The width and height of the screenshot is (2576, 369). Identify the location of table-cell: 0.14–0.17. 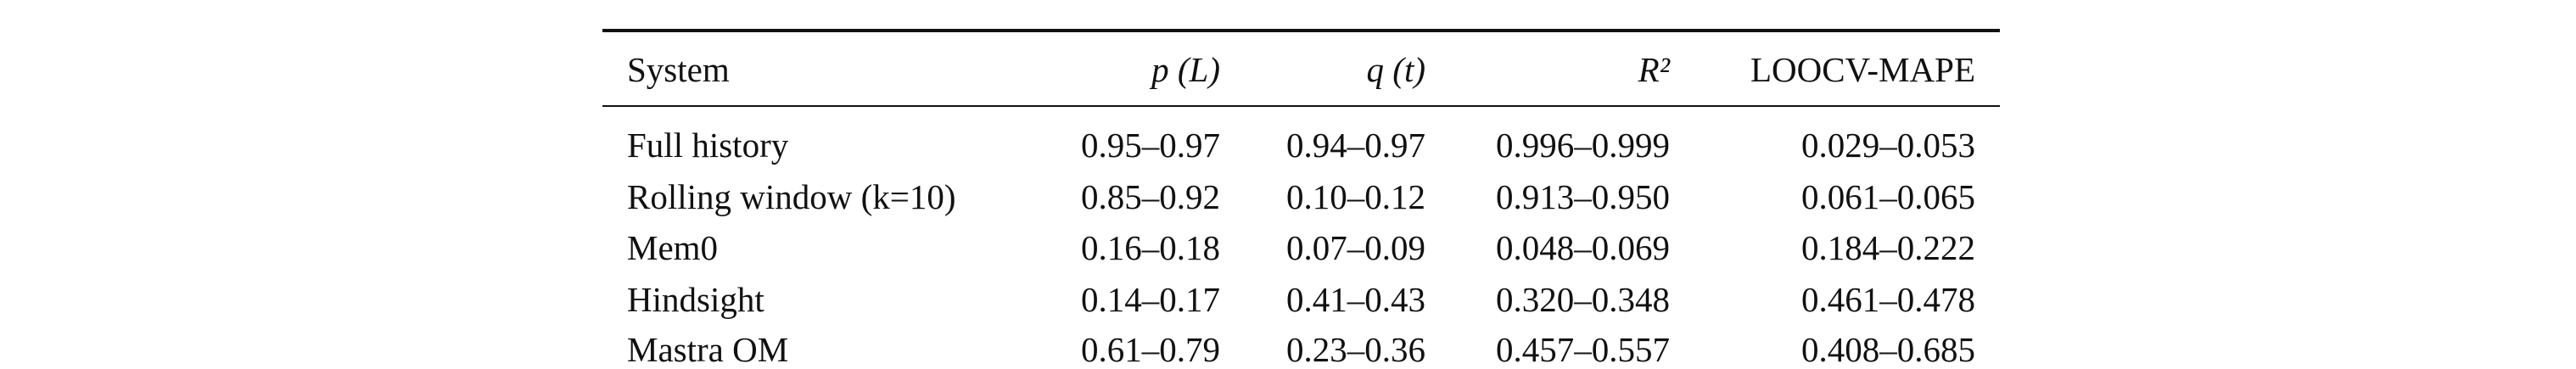
(1151, 300).